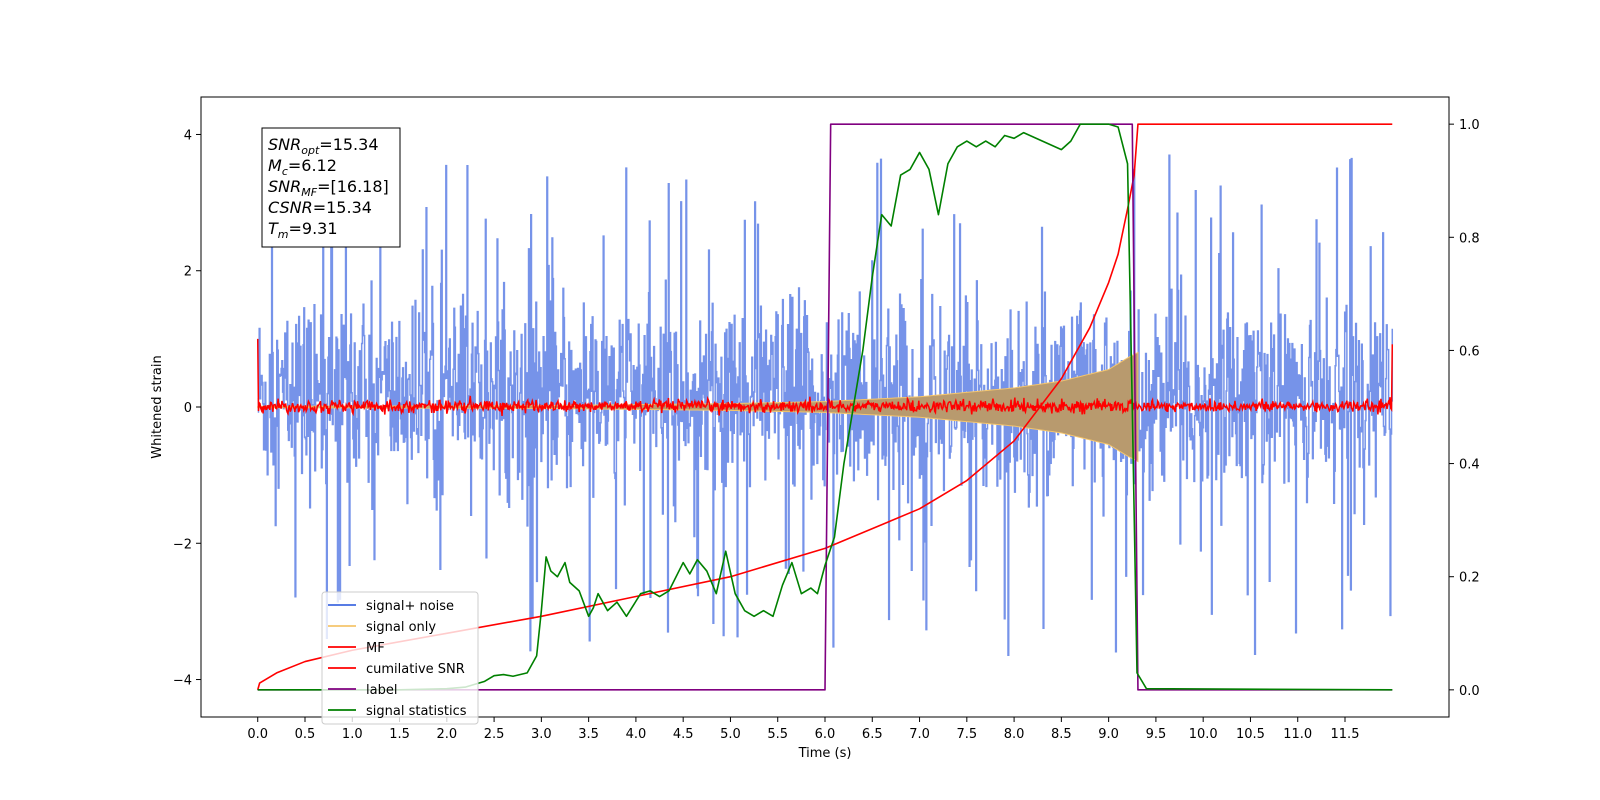  What do you see at coordinates (328, 188) in the screenshot?
I see `annotation-line: SNRMF=[16.18]` at bounding box center [328, 188].